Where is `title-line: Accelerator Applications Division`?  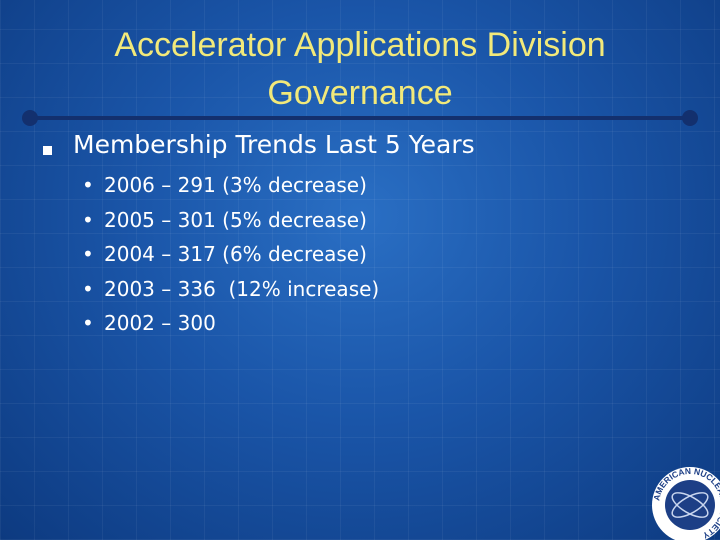
title-line: Accelerator Applications Division is located at coordinates (360, 45).